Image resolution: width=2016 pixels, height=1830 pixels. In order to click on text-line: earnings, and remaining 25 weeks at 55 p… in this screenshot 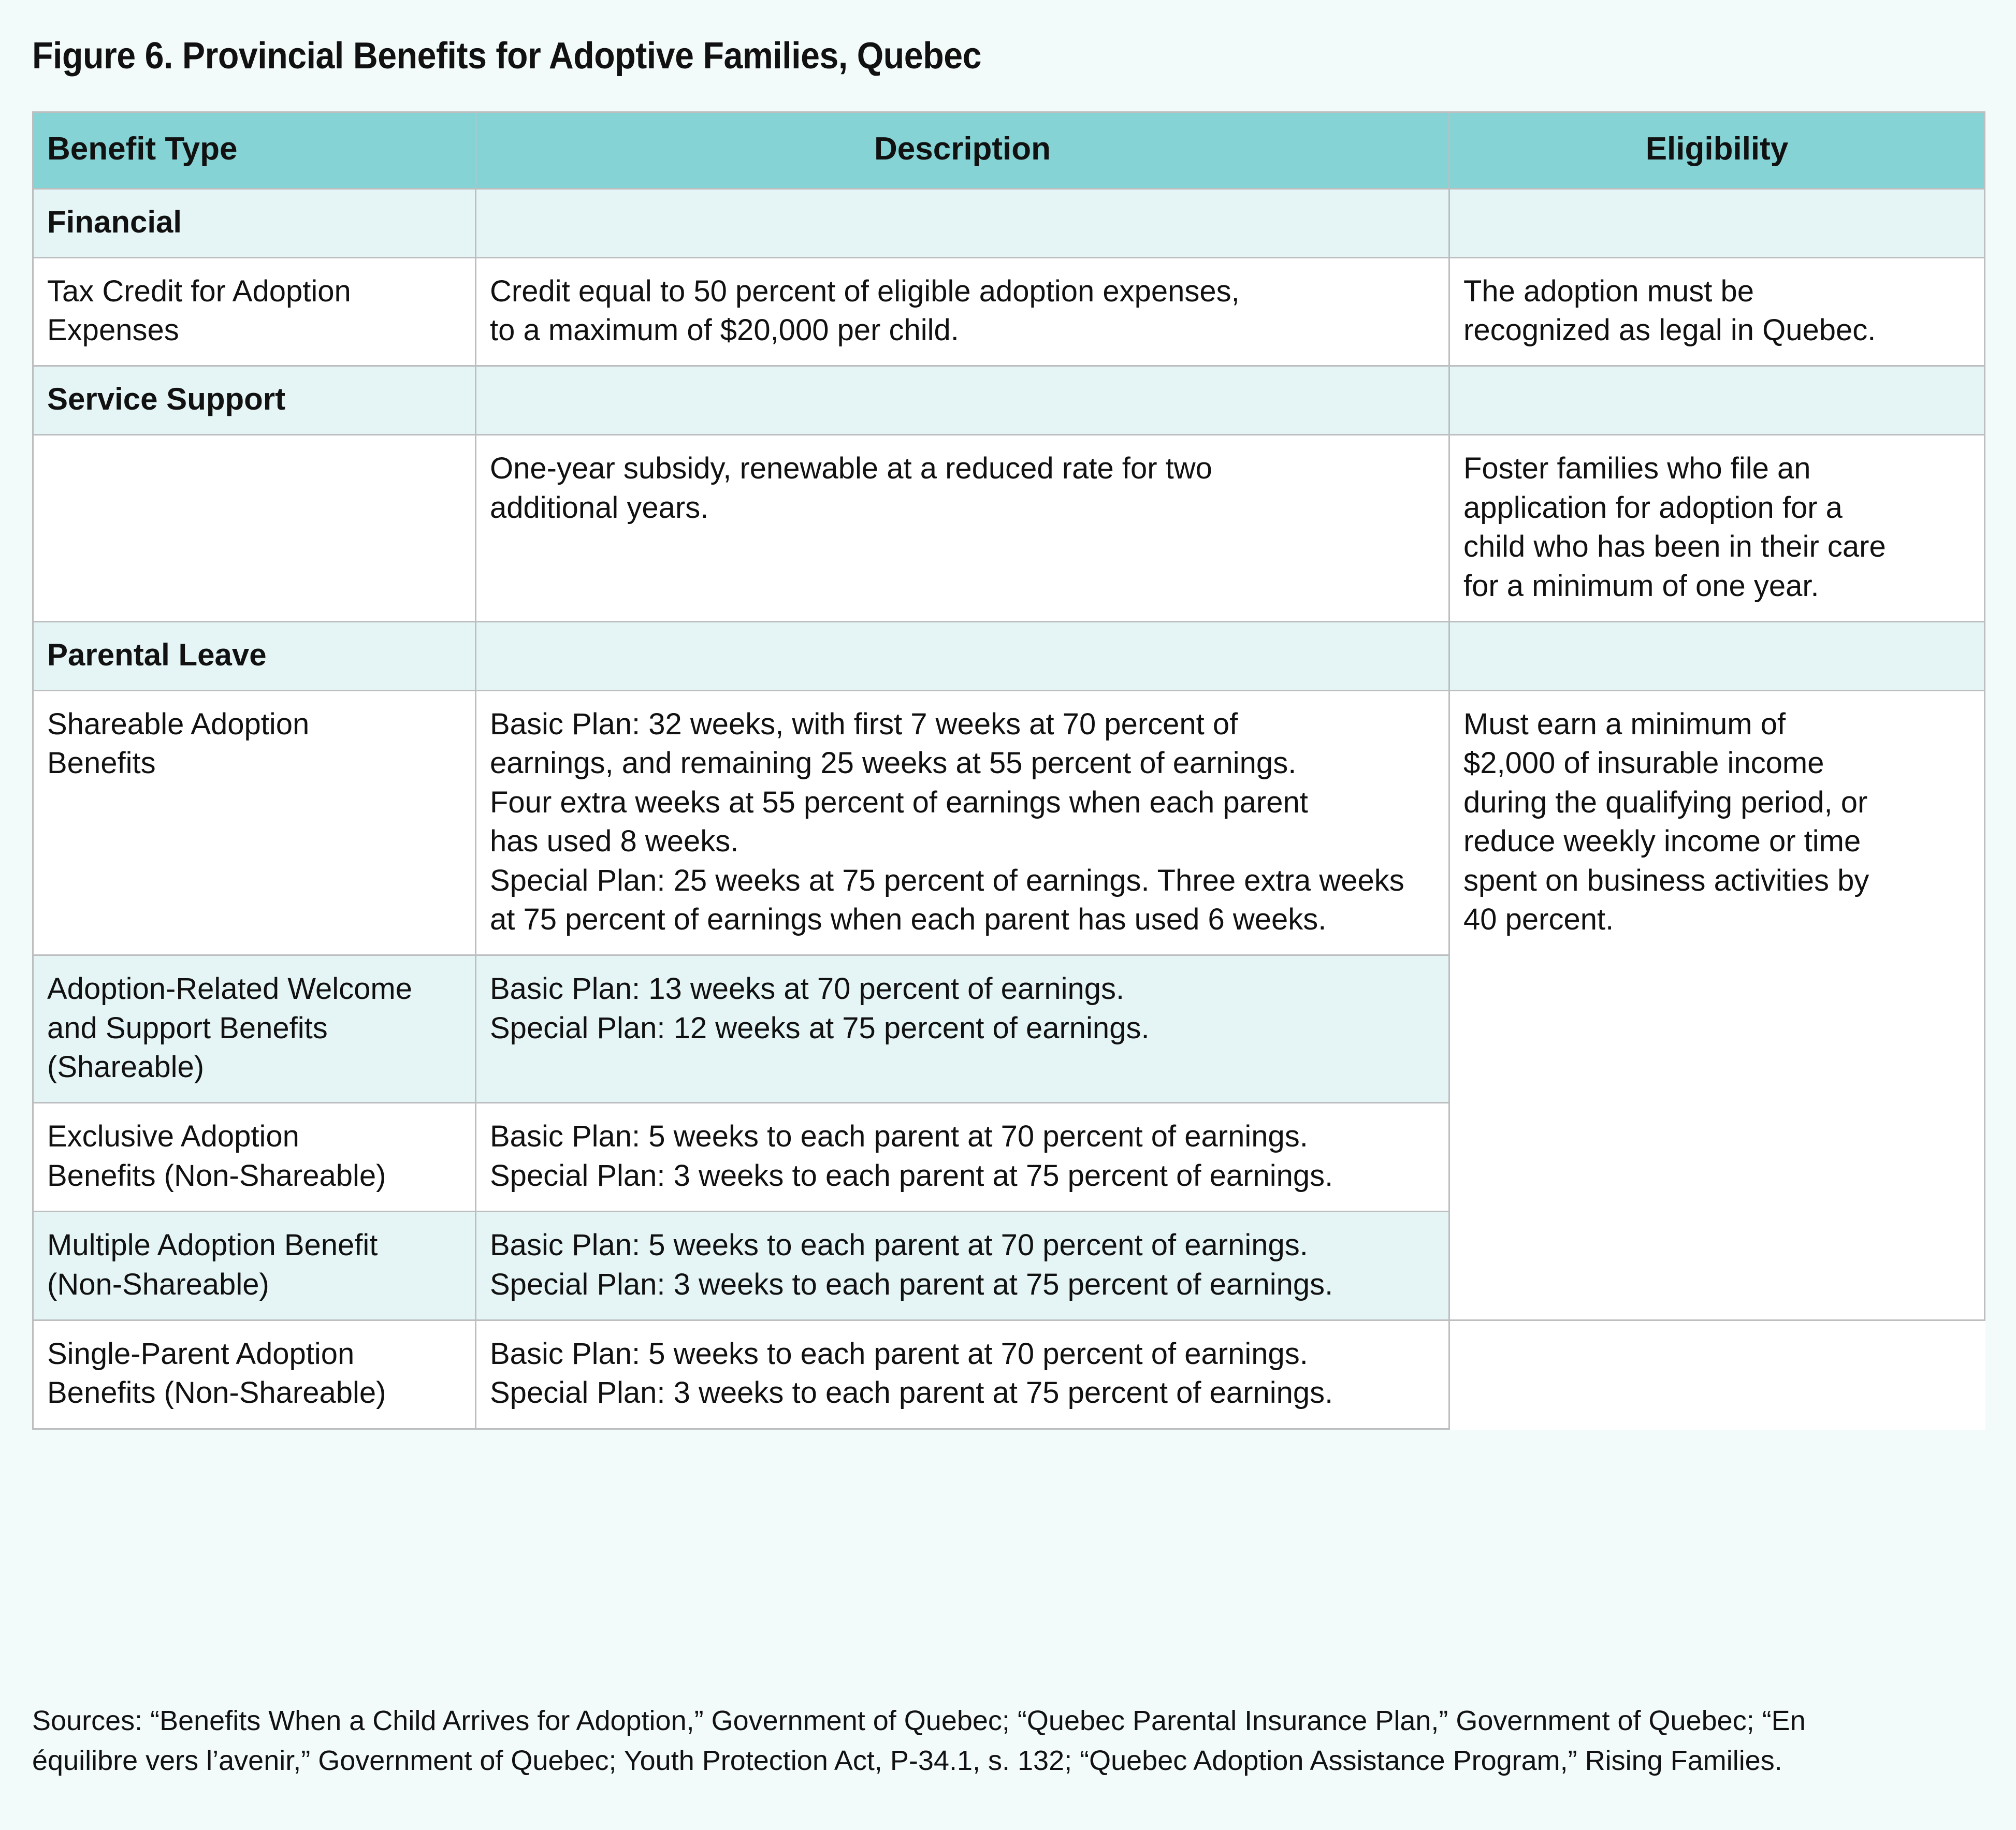, I will do `click(893, 763)`.